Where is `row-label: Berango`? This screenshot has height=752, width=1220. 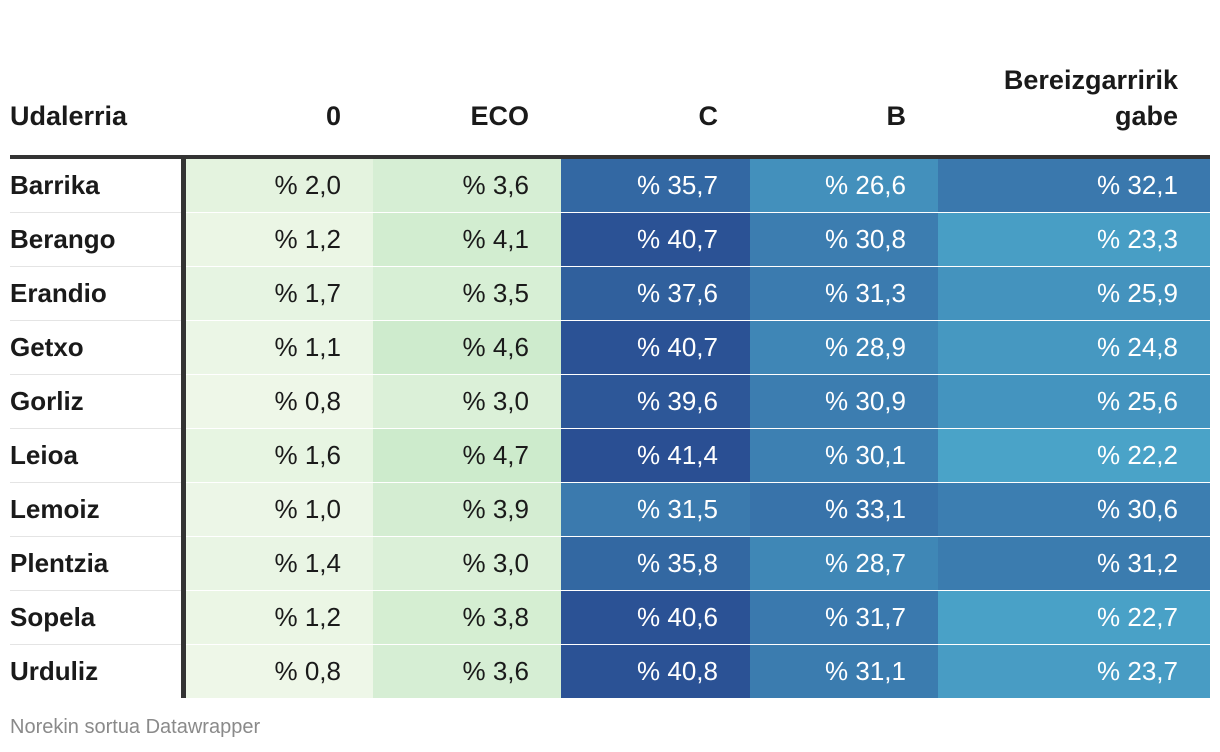
row-label: Berango is located at coordinates (98, 239).